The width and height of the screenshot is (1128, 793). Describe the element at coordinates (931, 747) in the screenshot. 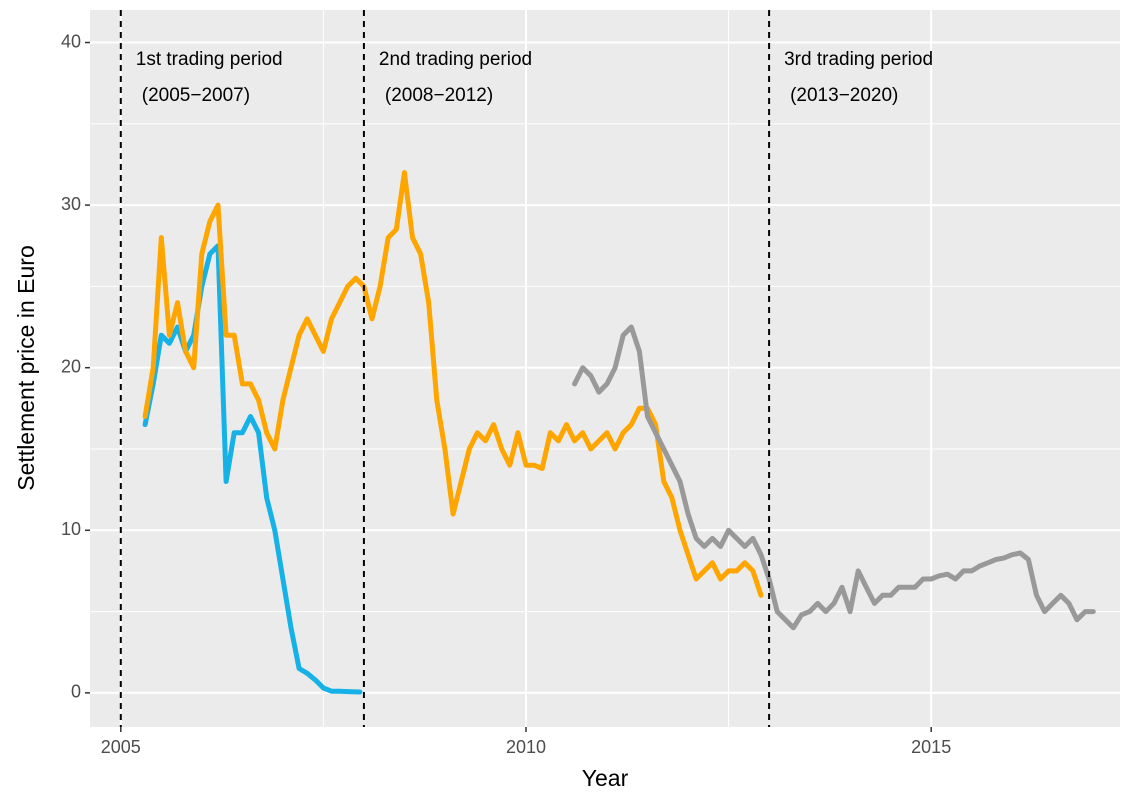

I see `x-tick-label: 2015` at that location.